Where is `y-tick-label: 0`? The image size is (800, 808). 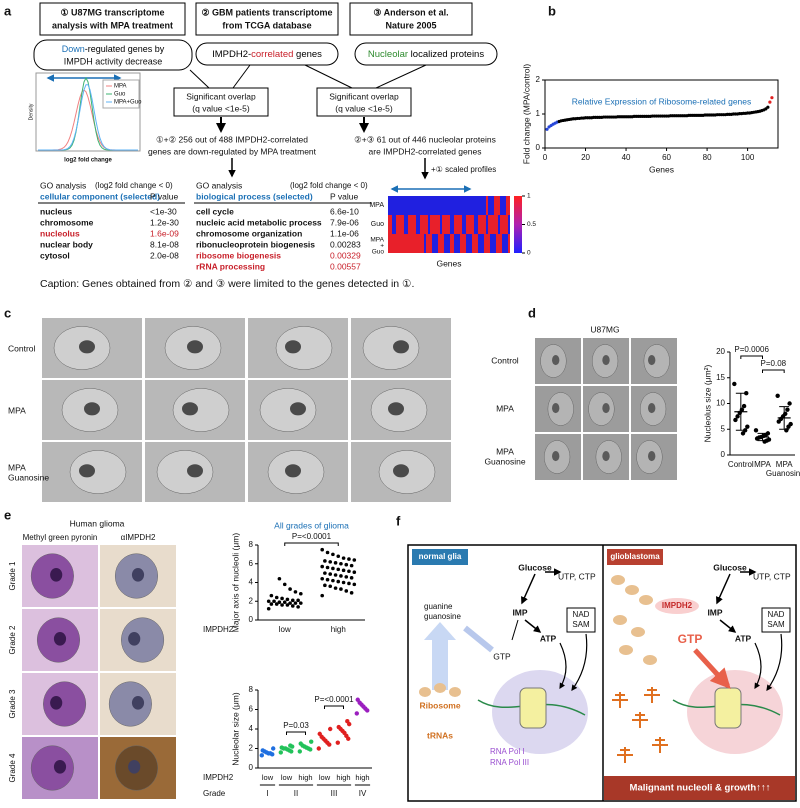
y-tick-label: 0 is located at coordinates (723, 454).